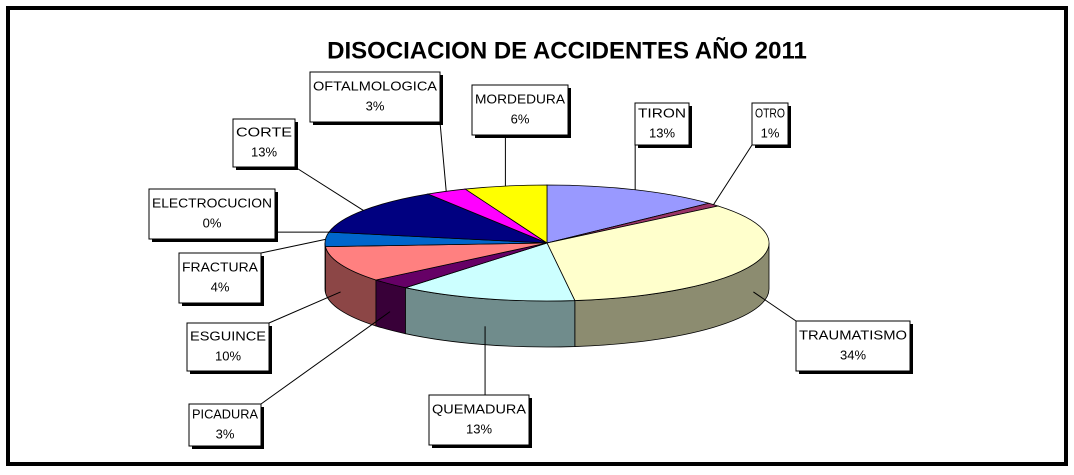  What do you see at coordinates (567, 50) in the screenshot?
I see `chart-title: DISOCIACION DE ACCIDENTES AÑO 2011` at bounding box center [567, 50].